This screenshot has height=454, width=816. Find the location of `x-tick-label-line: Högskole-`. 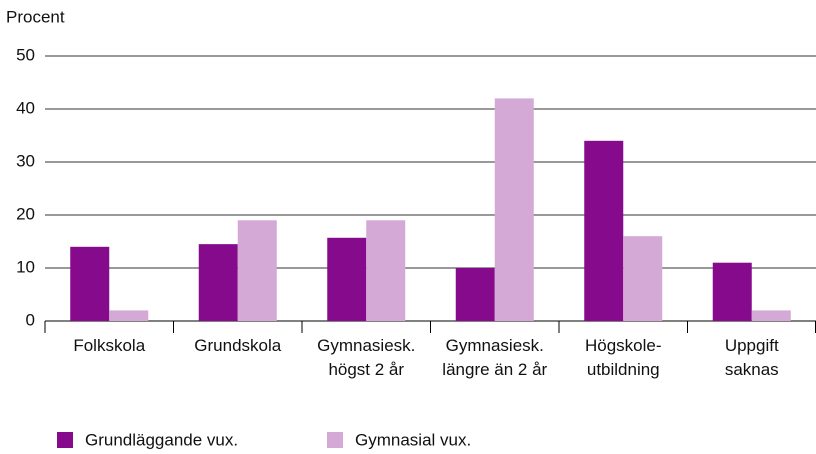

x-tick-label-line: Högskole- is located at coordinates (623, 345).